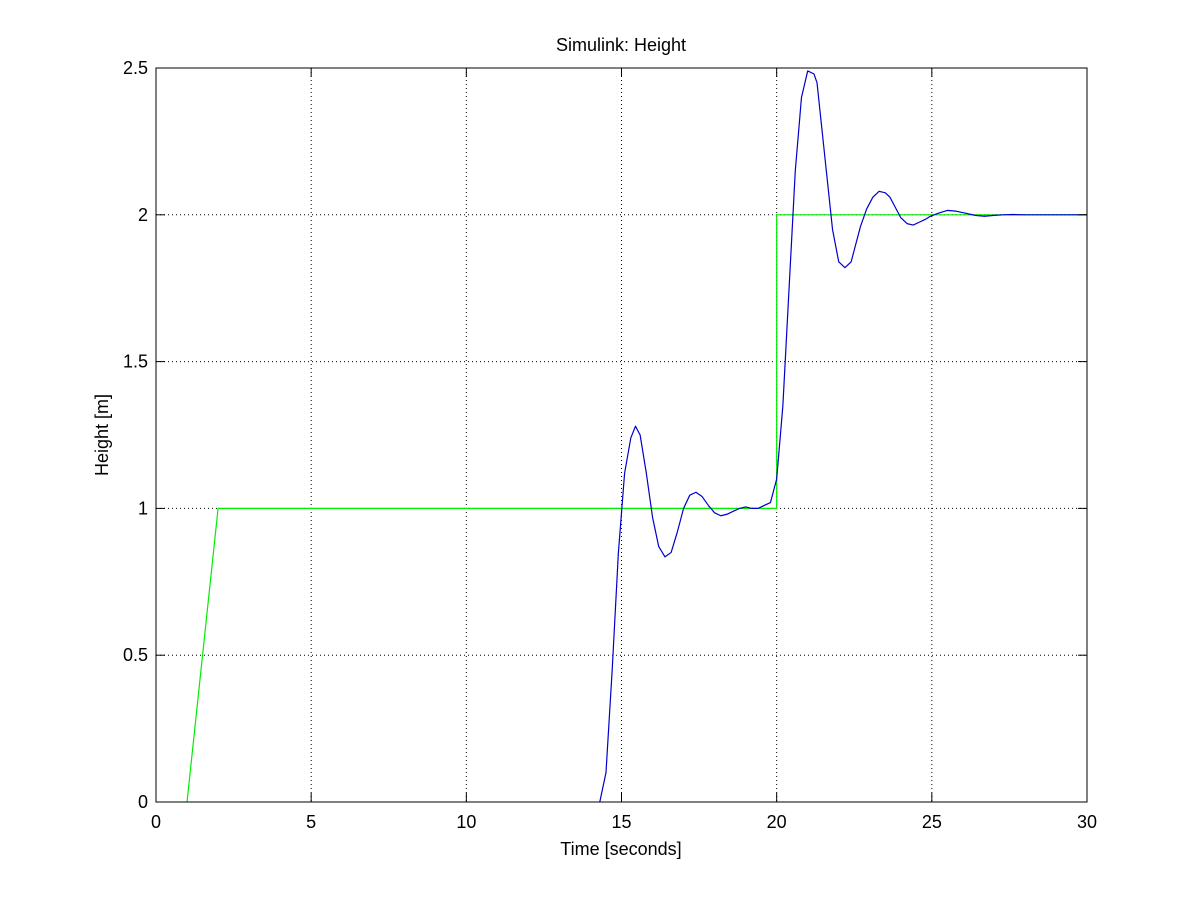  What do you see at coordinates (143, 215) in the screenshot?
I see `y-tick-label: 2` at bounding box center [143, 215].